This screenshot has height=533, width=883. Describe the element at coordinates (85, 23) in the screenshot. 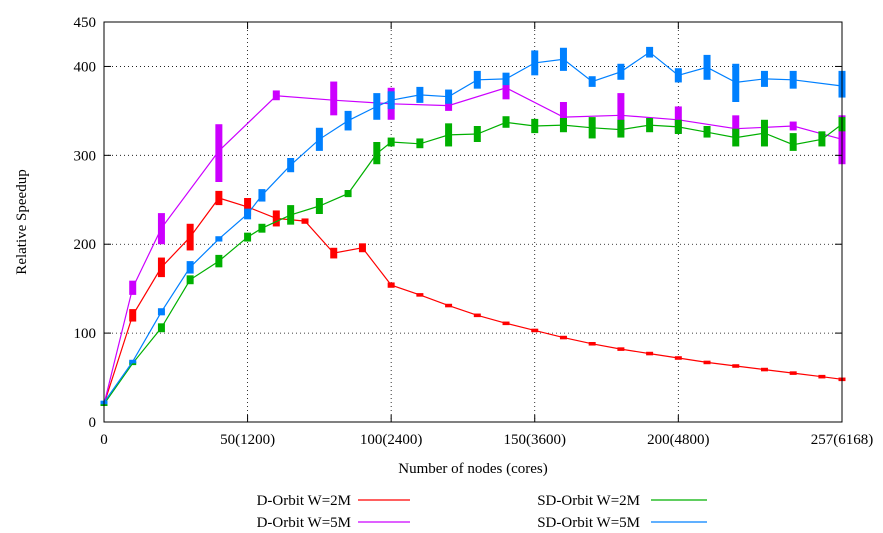

I see `y-tick-label: 450` at that location.